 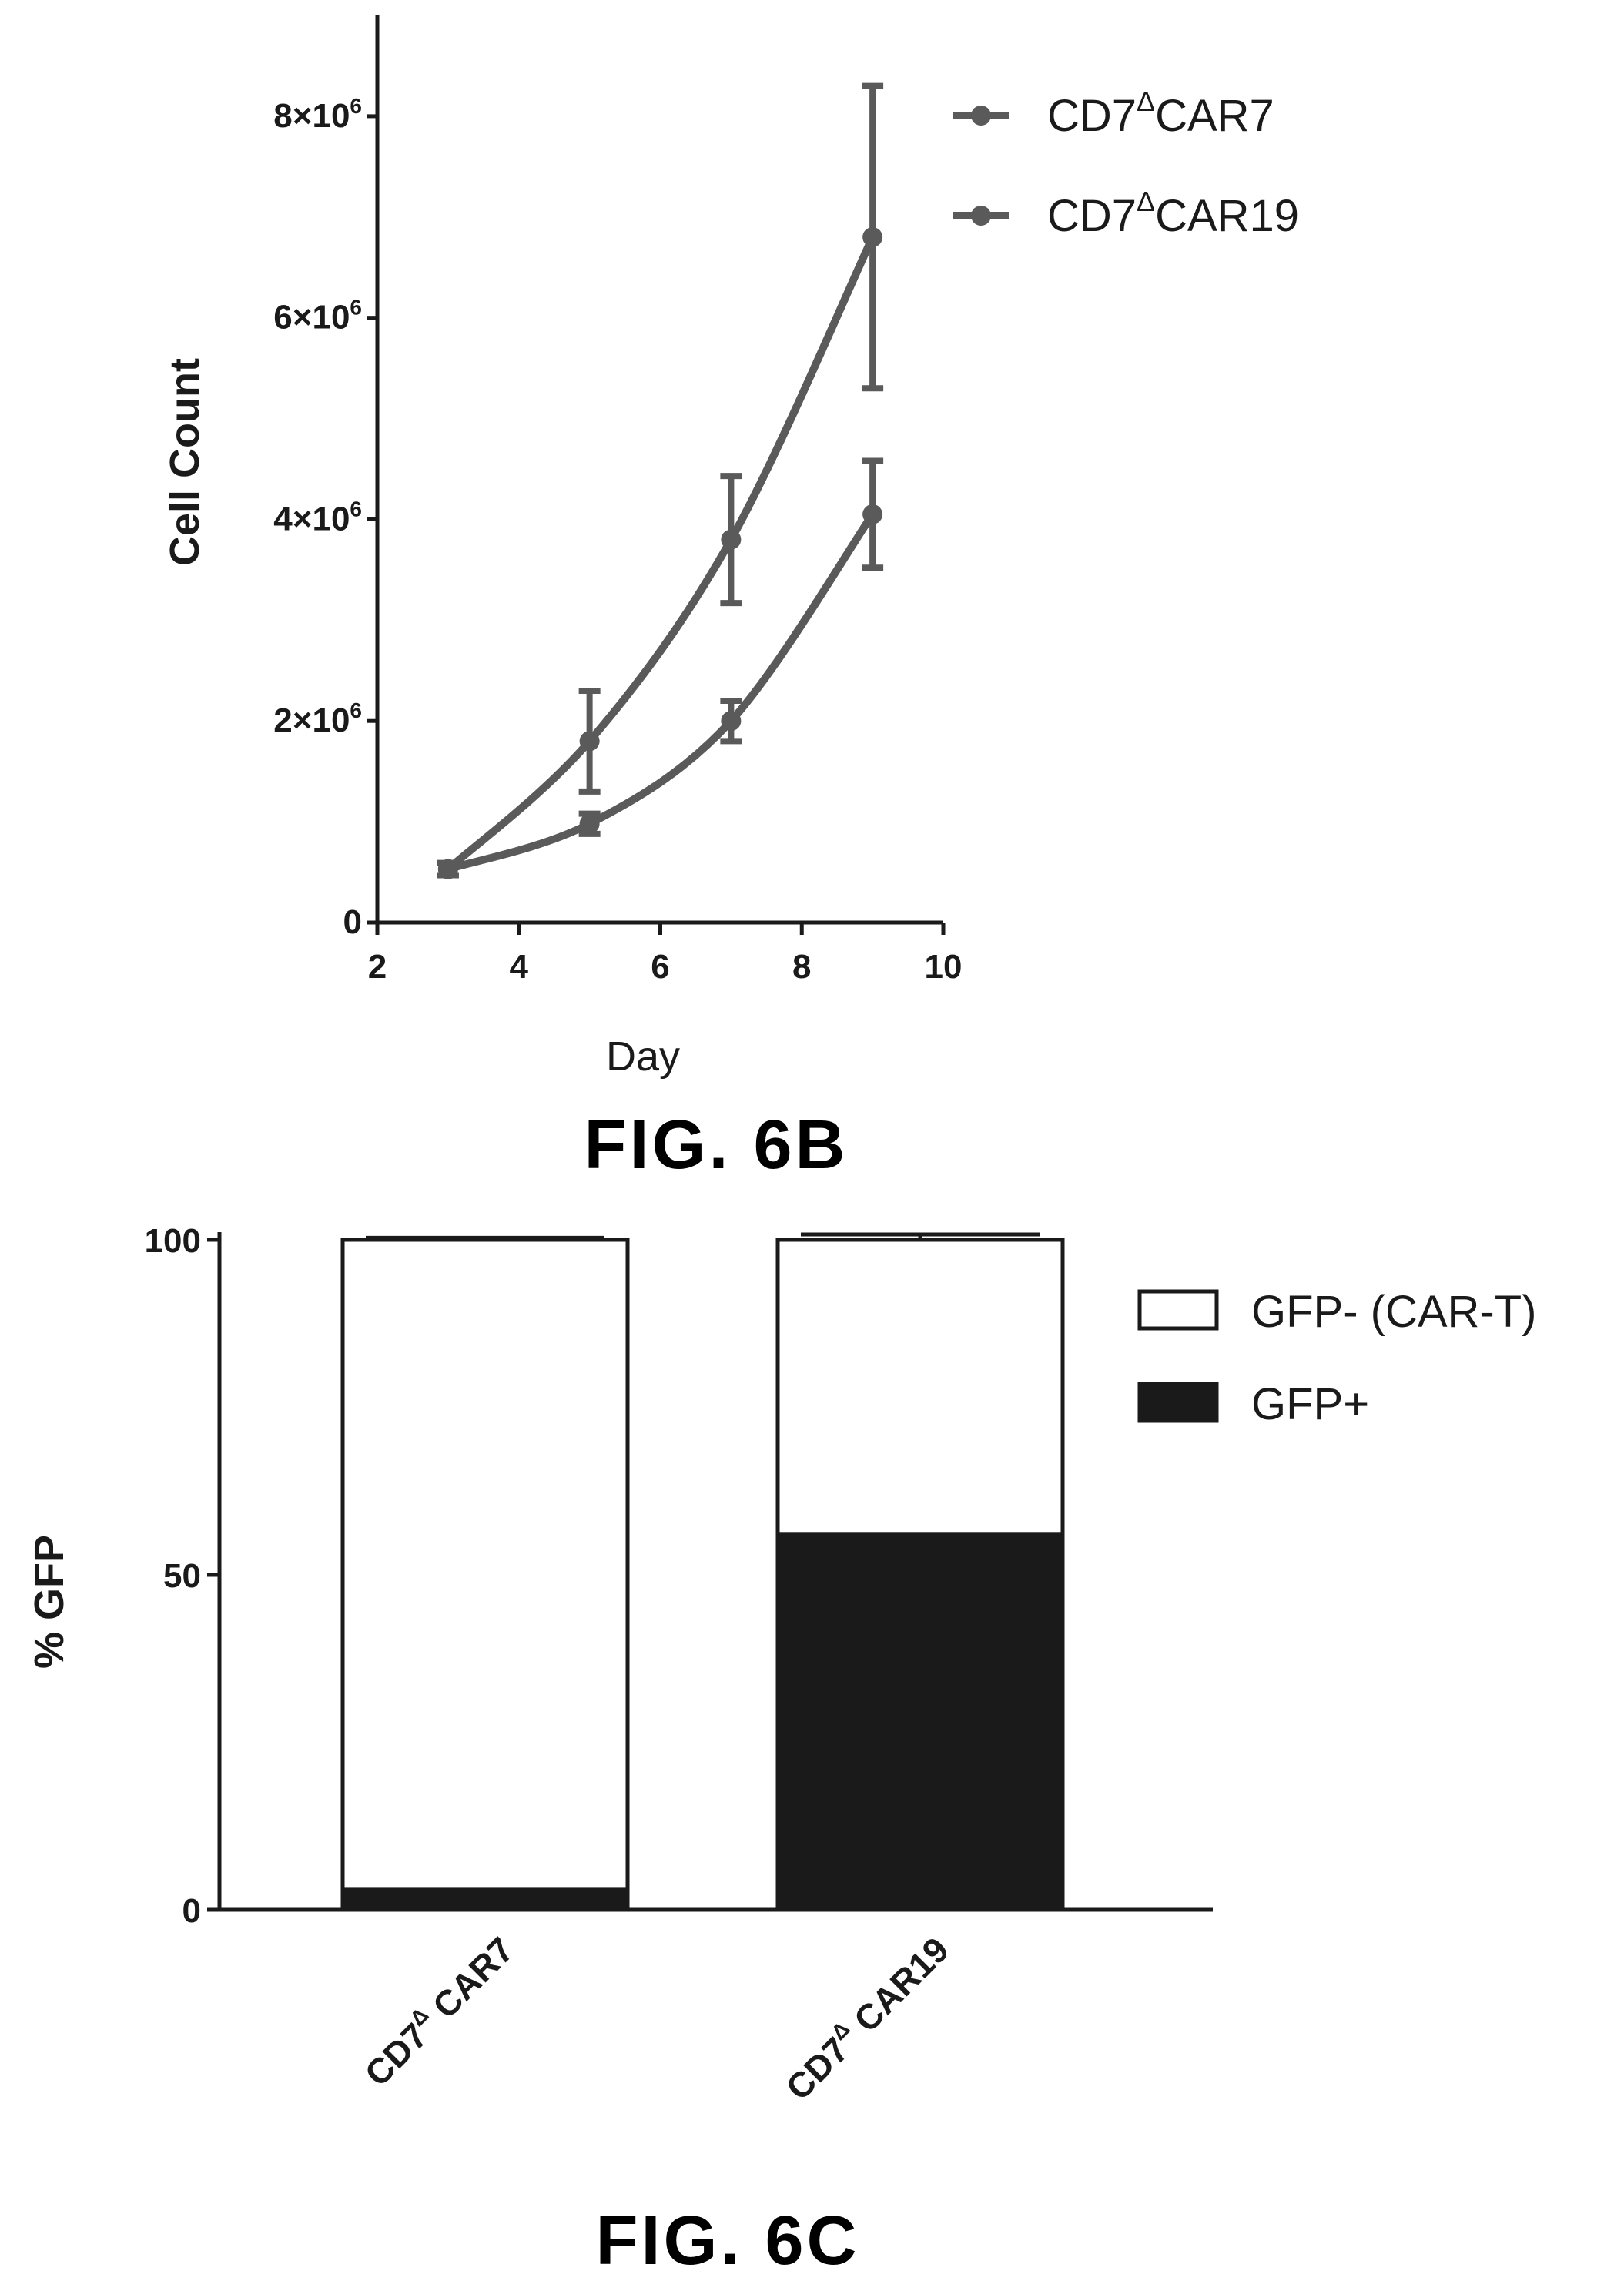 I want to click on chart-6b-series, so click(x=660, y=480).